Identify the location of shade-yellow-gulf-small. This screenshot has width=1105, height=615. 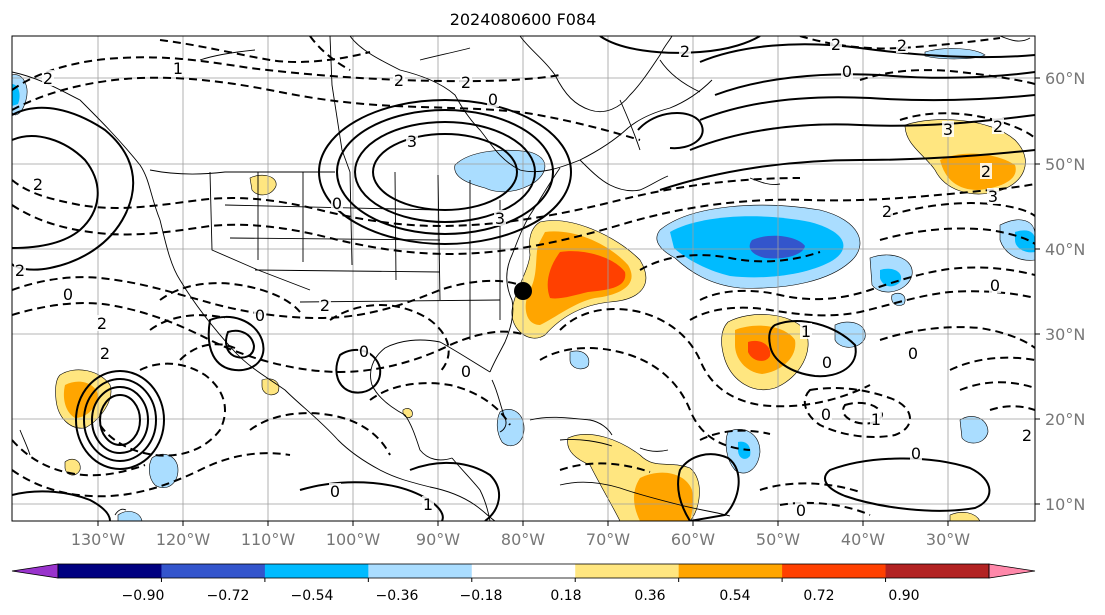
(407, 413).